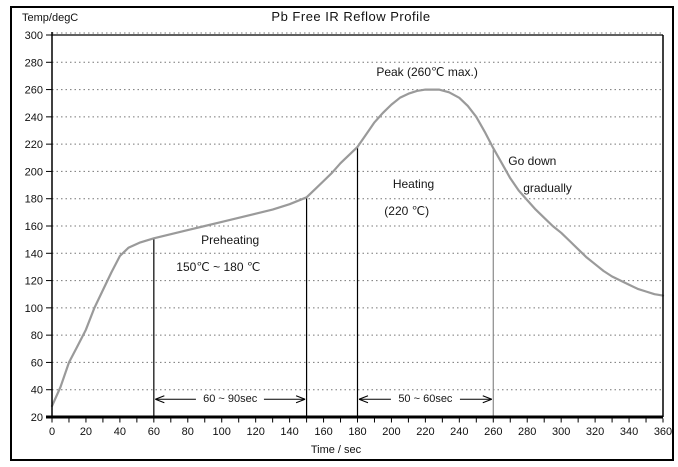 This screenshot has height=467, width=678. Describe the element at coordinates (427, 71) in the screenshot. I see `peak-label: Peak (260℃ max.)` at that location.